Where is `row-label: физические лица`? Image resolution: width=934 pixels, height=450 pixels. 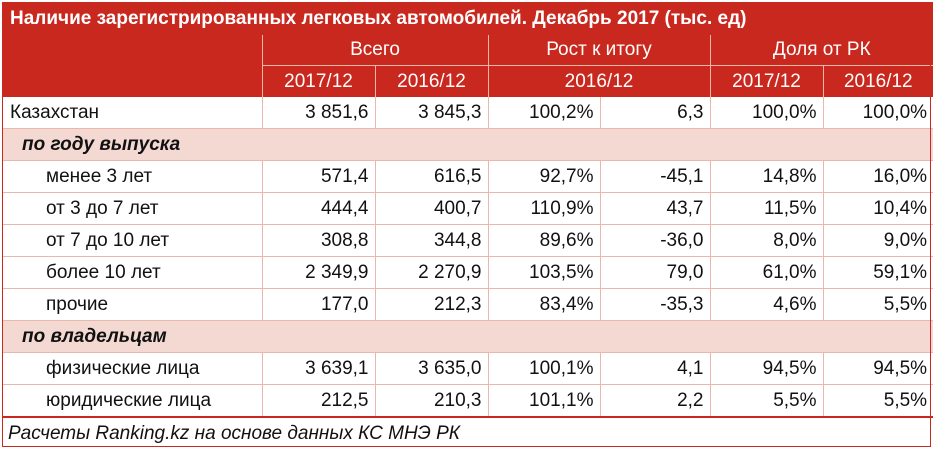 row-label: физические лица is located at coordinates (132, 368).